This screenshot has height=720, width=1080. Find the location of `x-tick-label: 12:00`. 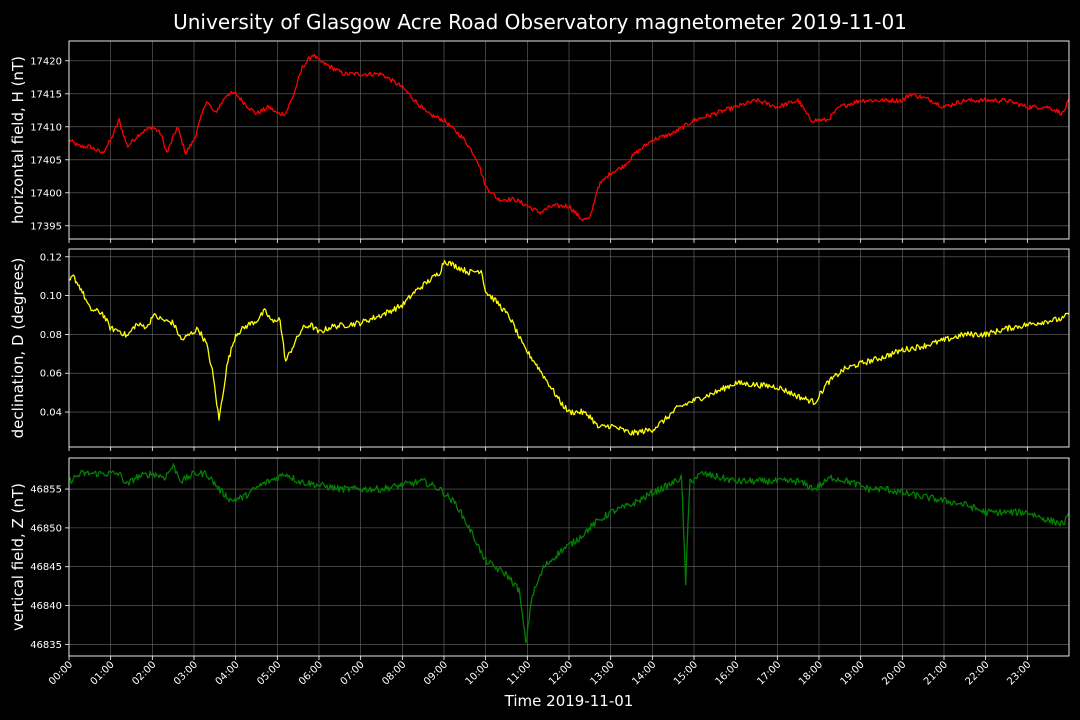

x-tick-label: 12:00 is located at coordinates (561, 673).